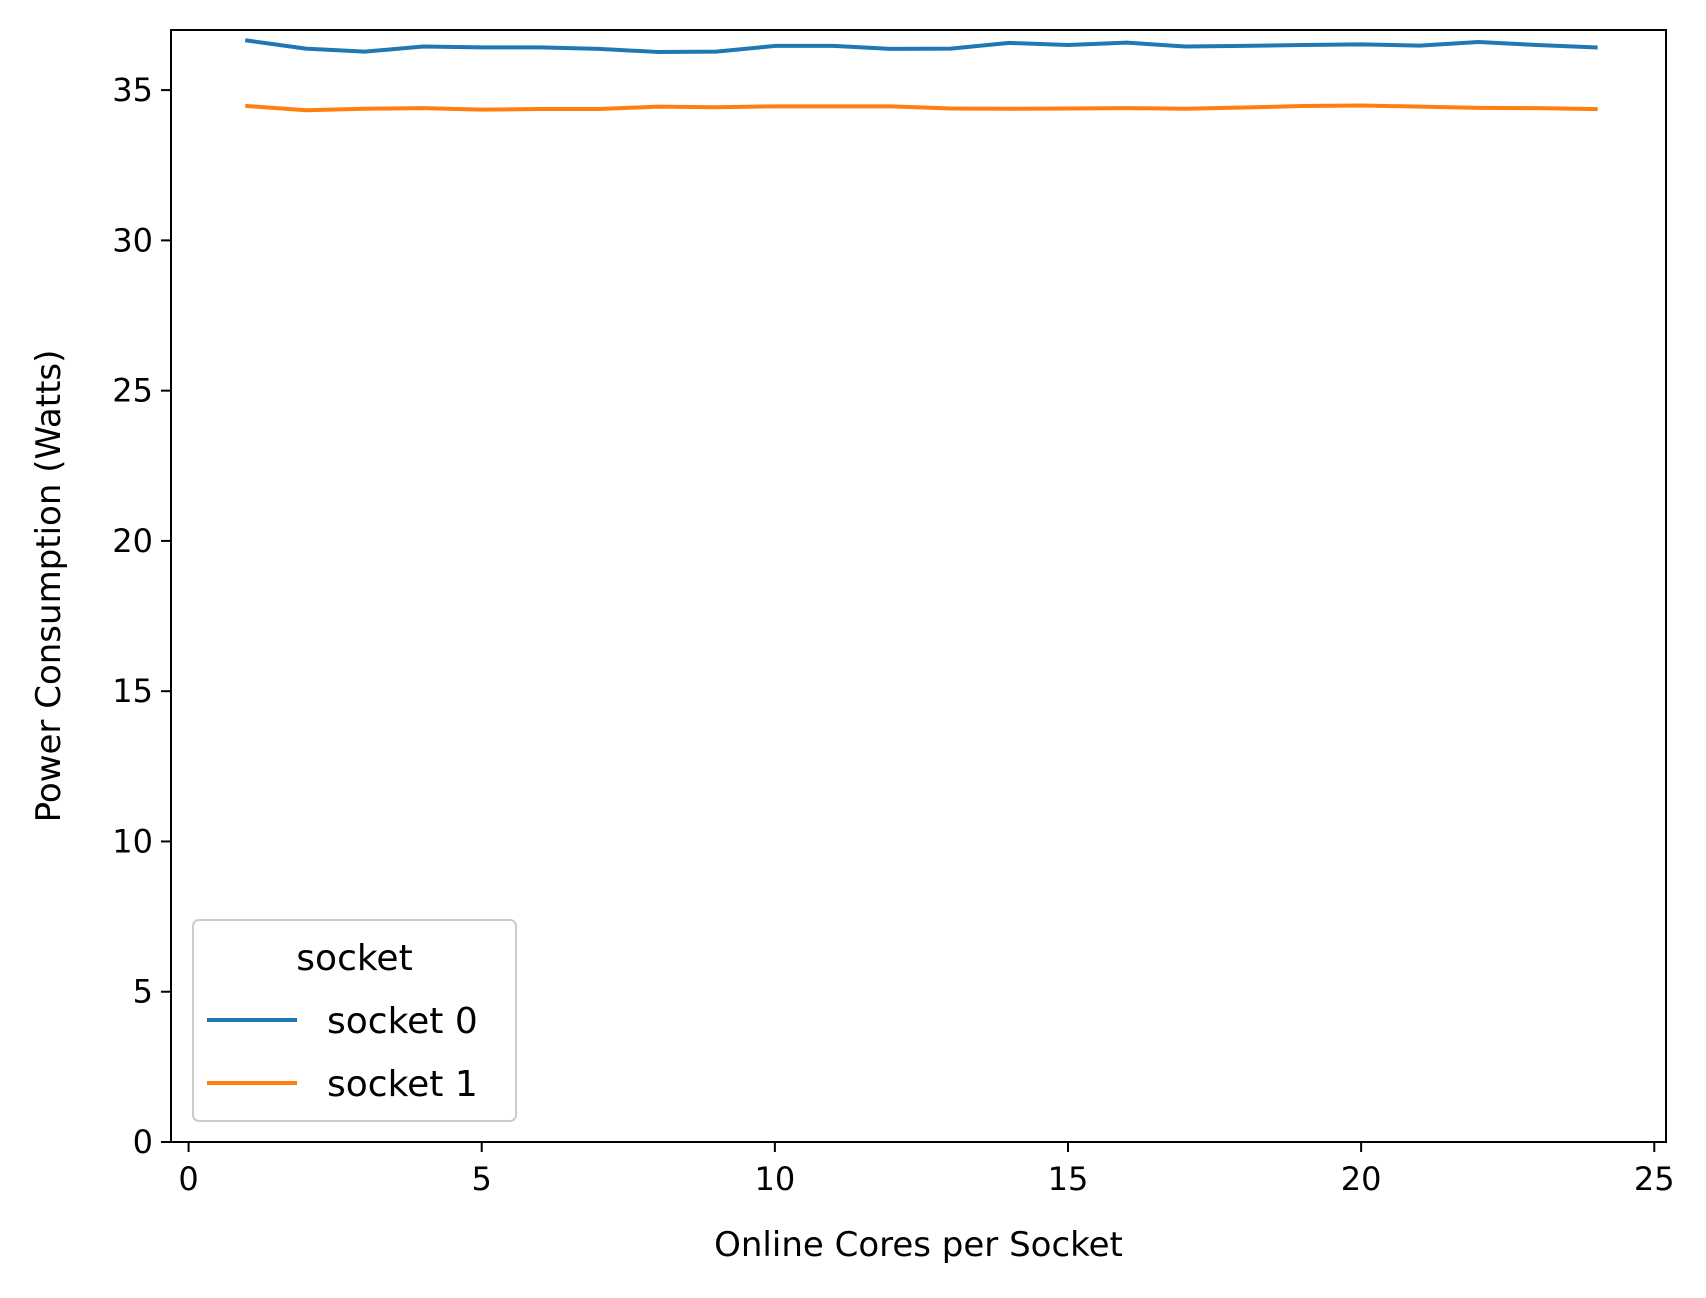 The height and width of the screenshot is (1298, 1706). Describe the element at coordinates (143, 992) in the screenshot. I see `y-tick-label: 5` at that location.